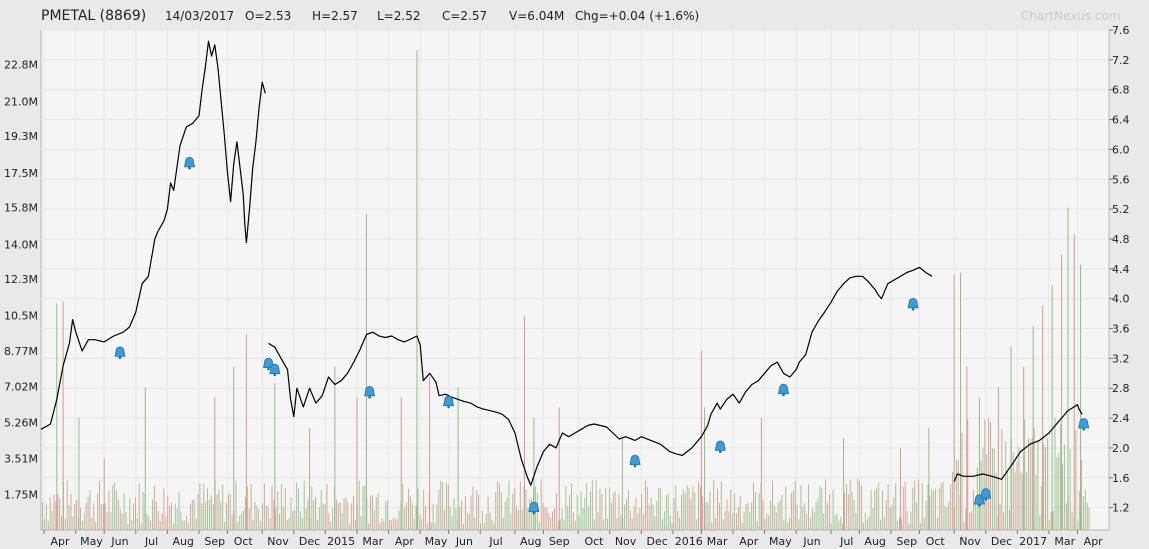 The height and width of the screenshot is (549, 1149). Describe the element at coordinates (200, 16) in the screenshot. I see `date-readout: 14/03/2017` at that location.